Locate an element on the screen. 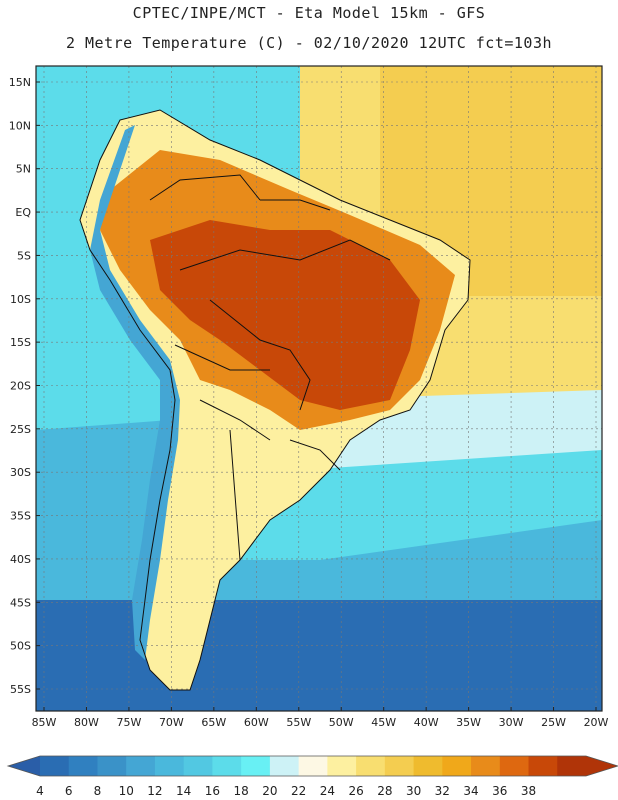 The height and width of the screenshot is (800, 618). latitude-label: 10S is located at coordinates (20, 299).